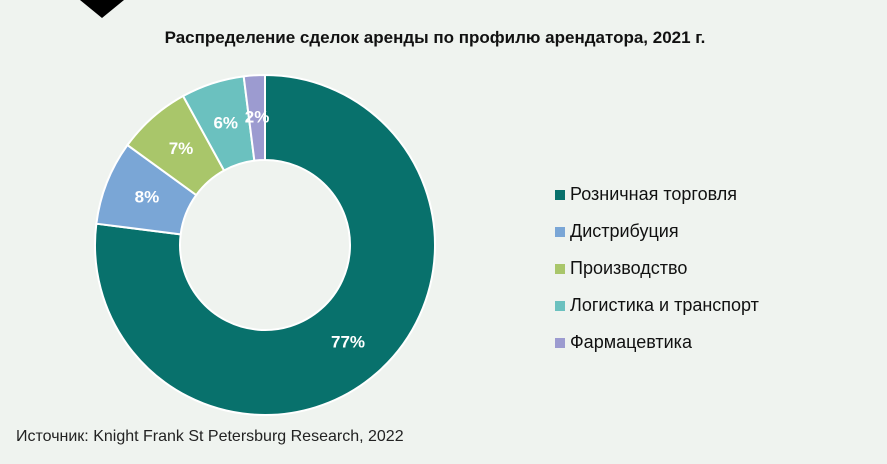 This screenshot has width=887, height=464. What do you see at coordinates (653, 194) in the screenshot?
I see `legend-label-retail: Розничная торговля` at bounding box center [653, 194].